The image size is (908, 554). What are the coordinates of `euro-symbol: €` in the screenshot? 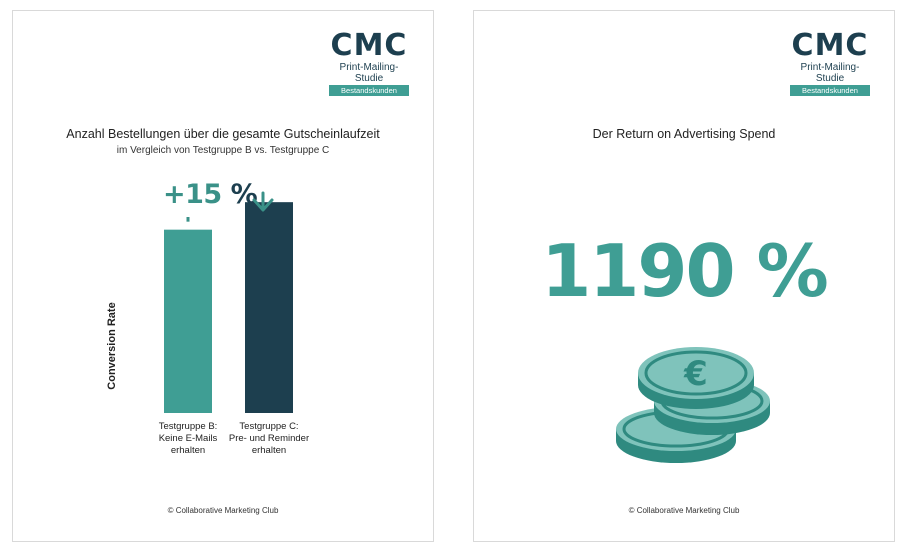 It's located at (695, 374).